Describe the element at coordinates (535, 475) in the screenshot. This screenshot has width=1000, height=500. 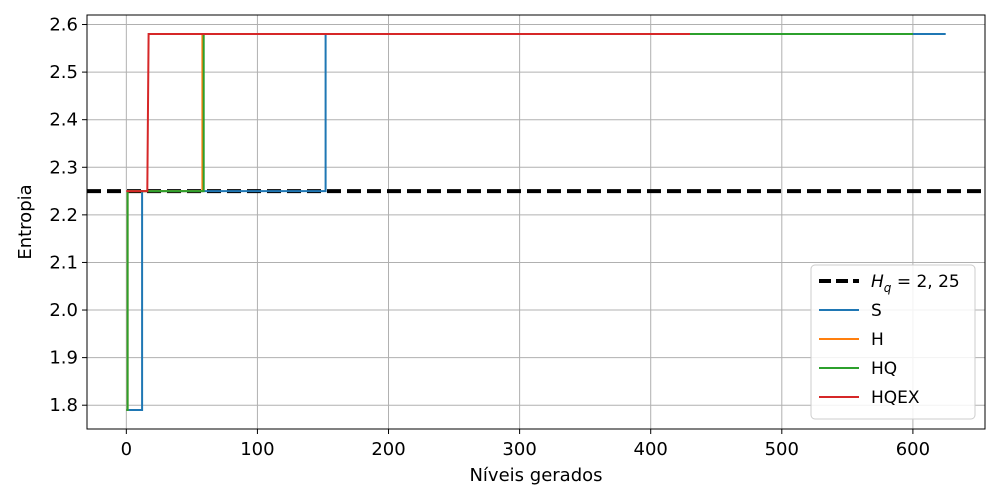
I see `x-axis-label: Níveis gerados` at that location.